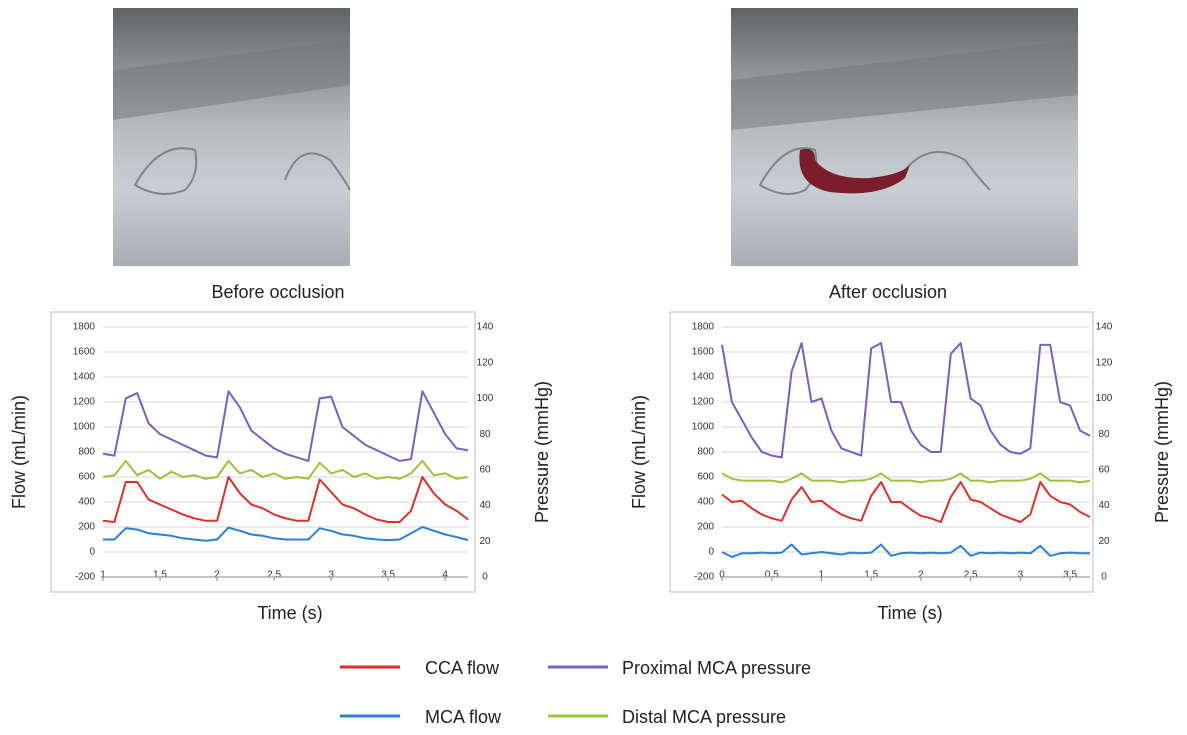 Image resolution: width=1187 pixels, height=735 pixels. I want to click on legend-label: CCA flow, so click(462, 668).